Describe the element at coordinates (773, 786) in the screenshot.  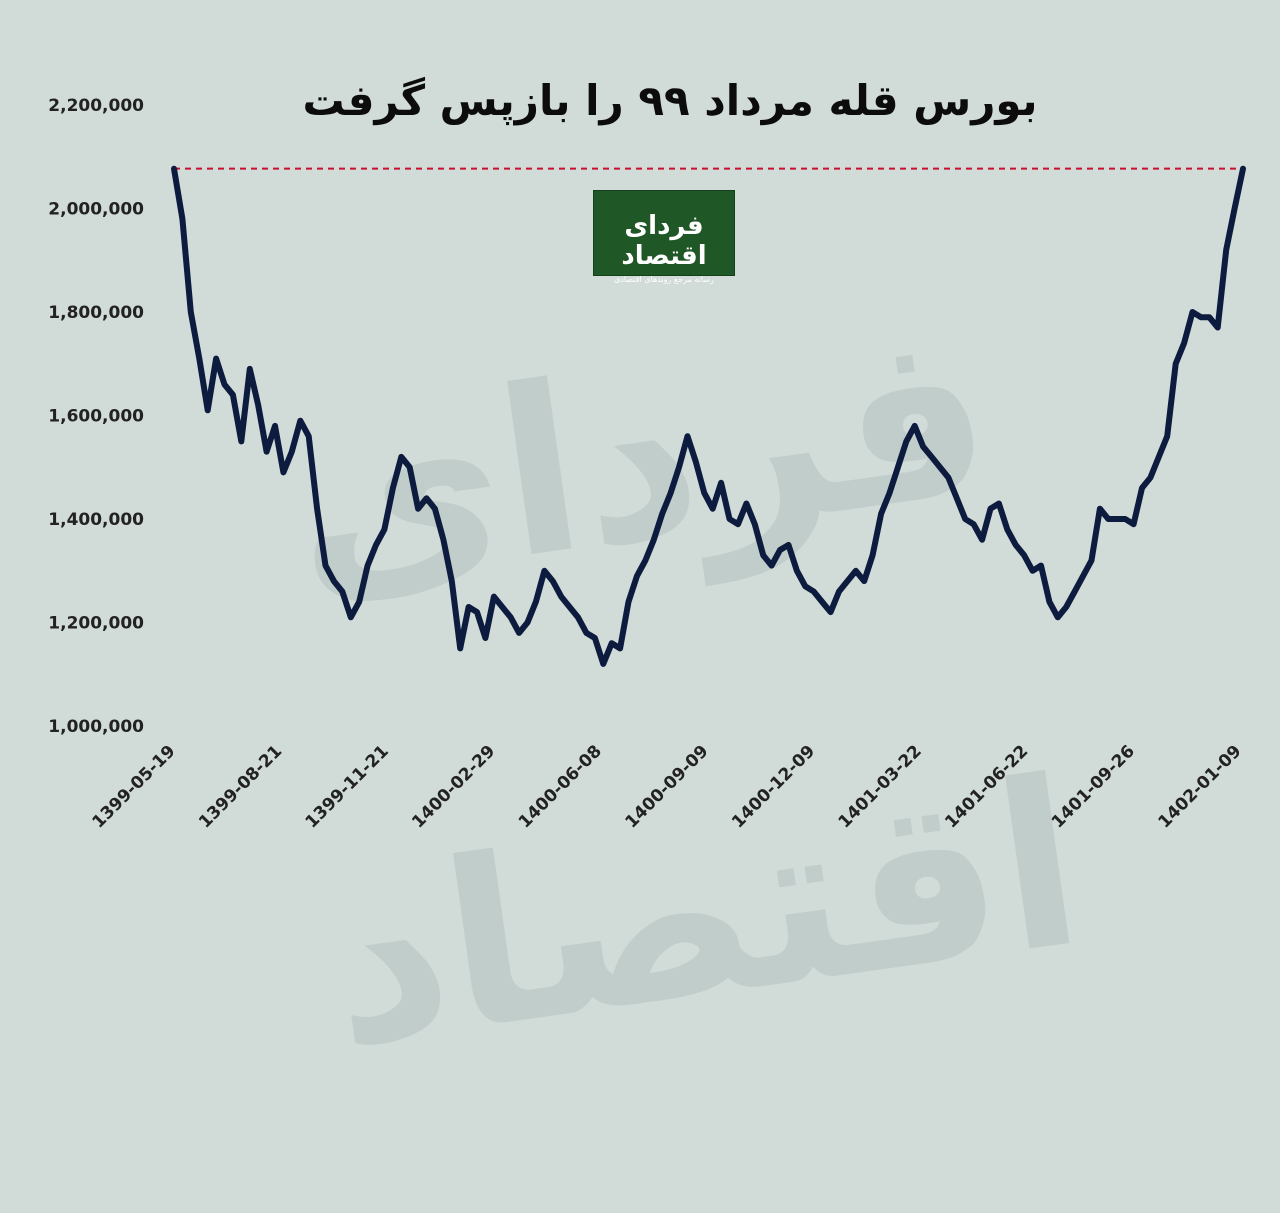
I see `x-tick-label: 1400-12-09` at that location.